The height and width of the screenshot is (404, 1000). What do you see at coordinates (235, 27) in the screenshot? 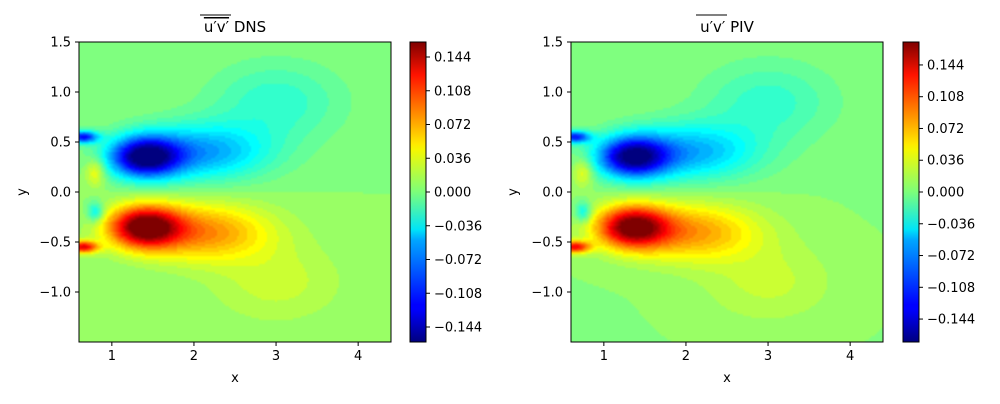
I see `chart-title: u′v′ DNS` at bounding box center [235, 27].